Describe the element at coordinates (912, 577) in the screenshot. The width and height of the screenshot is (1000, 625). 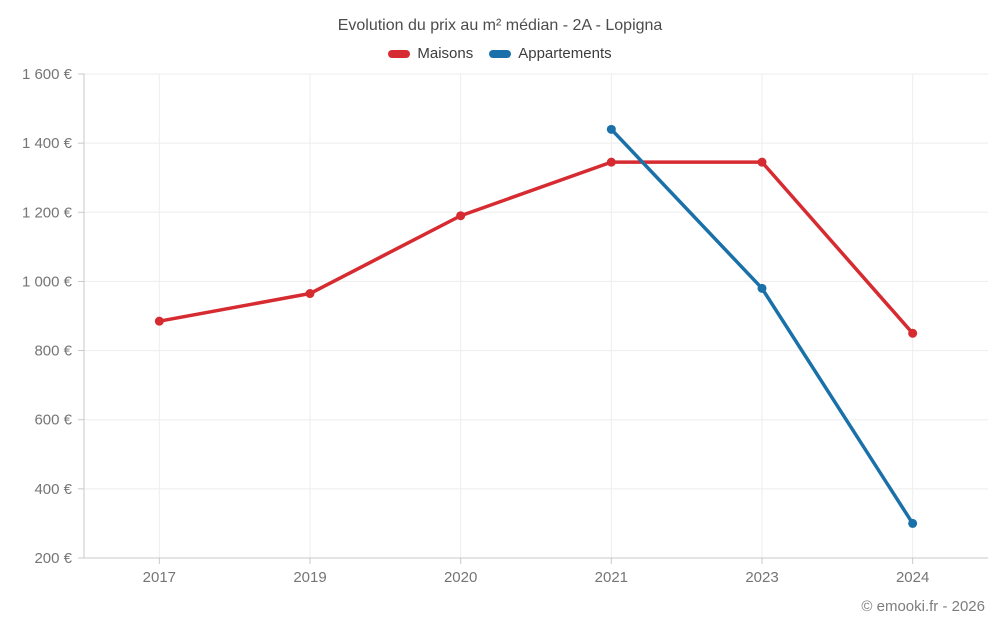
I see `x-tick-label: 2024` at that location.